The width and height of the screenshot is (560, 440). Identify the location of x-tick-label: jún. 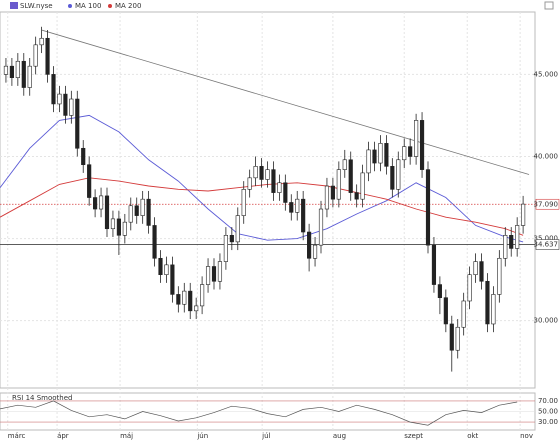
(202, 436).